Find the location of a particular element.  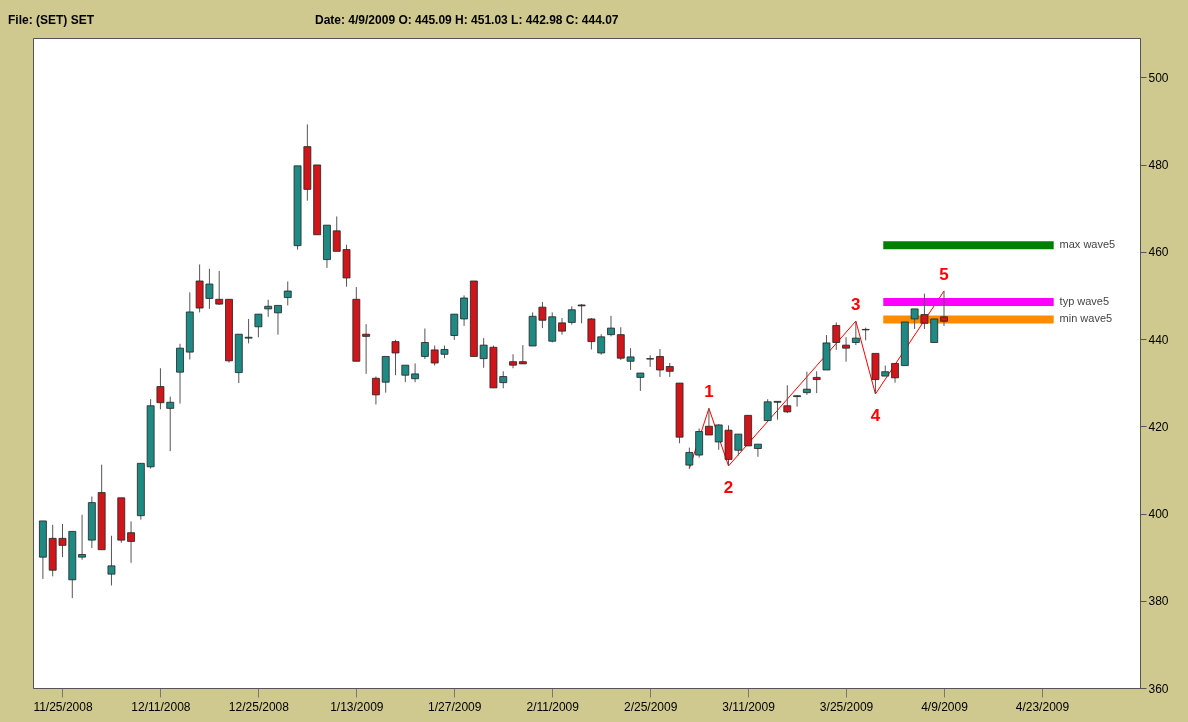

x-tick-label: 12/25/2008 is located at coordinates (259, 706).